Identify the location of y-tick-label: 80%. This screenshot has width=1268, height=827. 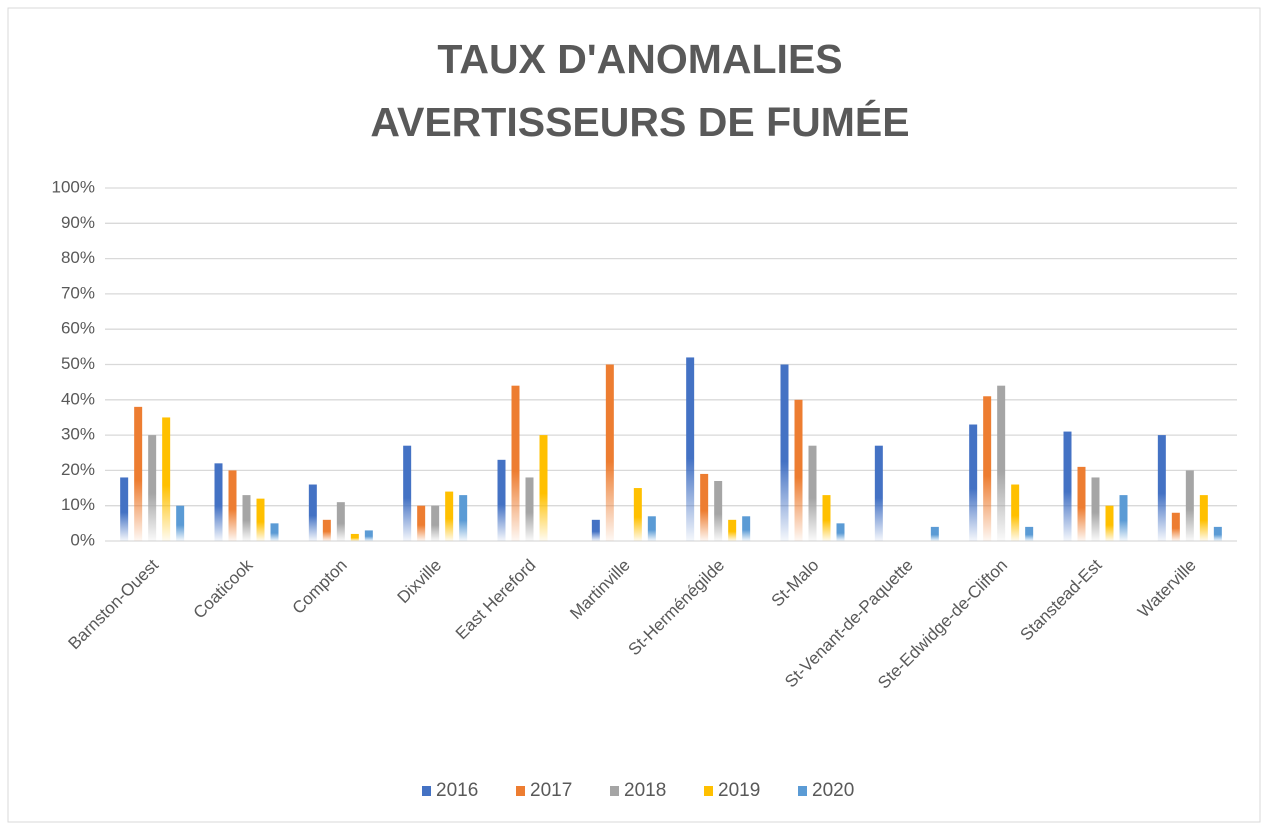
(78, 257).